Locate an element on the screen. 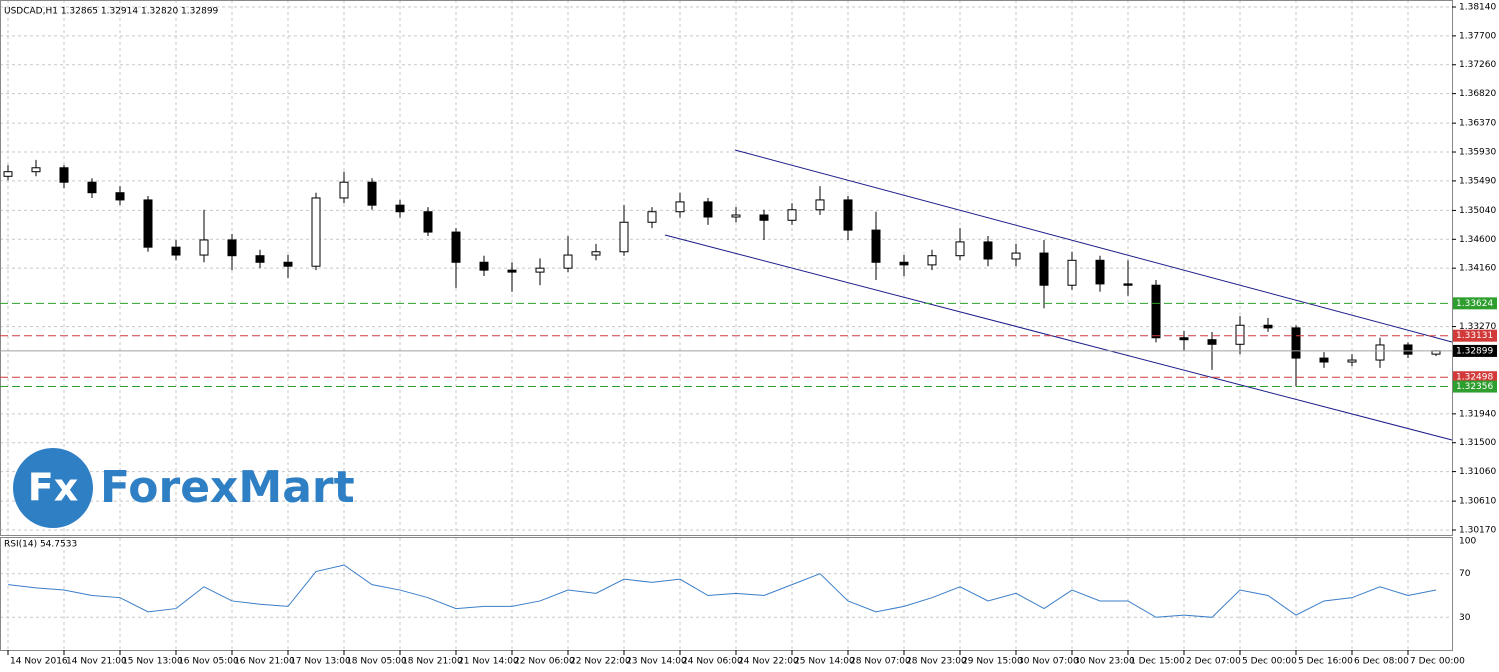 The height and width of the screenshot is (672, 1499). x-tick-label: 16 Nov 21:00 is located at coordinates (264, 662).